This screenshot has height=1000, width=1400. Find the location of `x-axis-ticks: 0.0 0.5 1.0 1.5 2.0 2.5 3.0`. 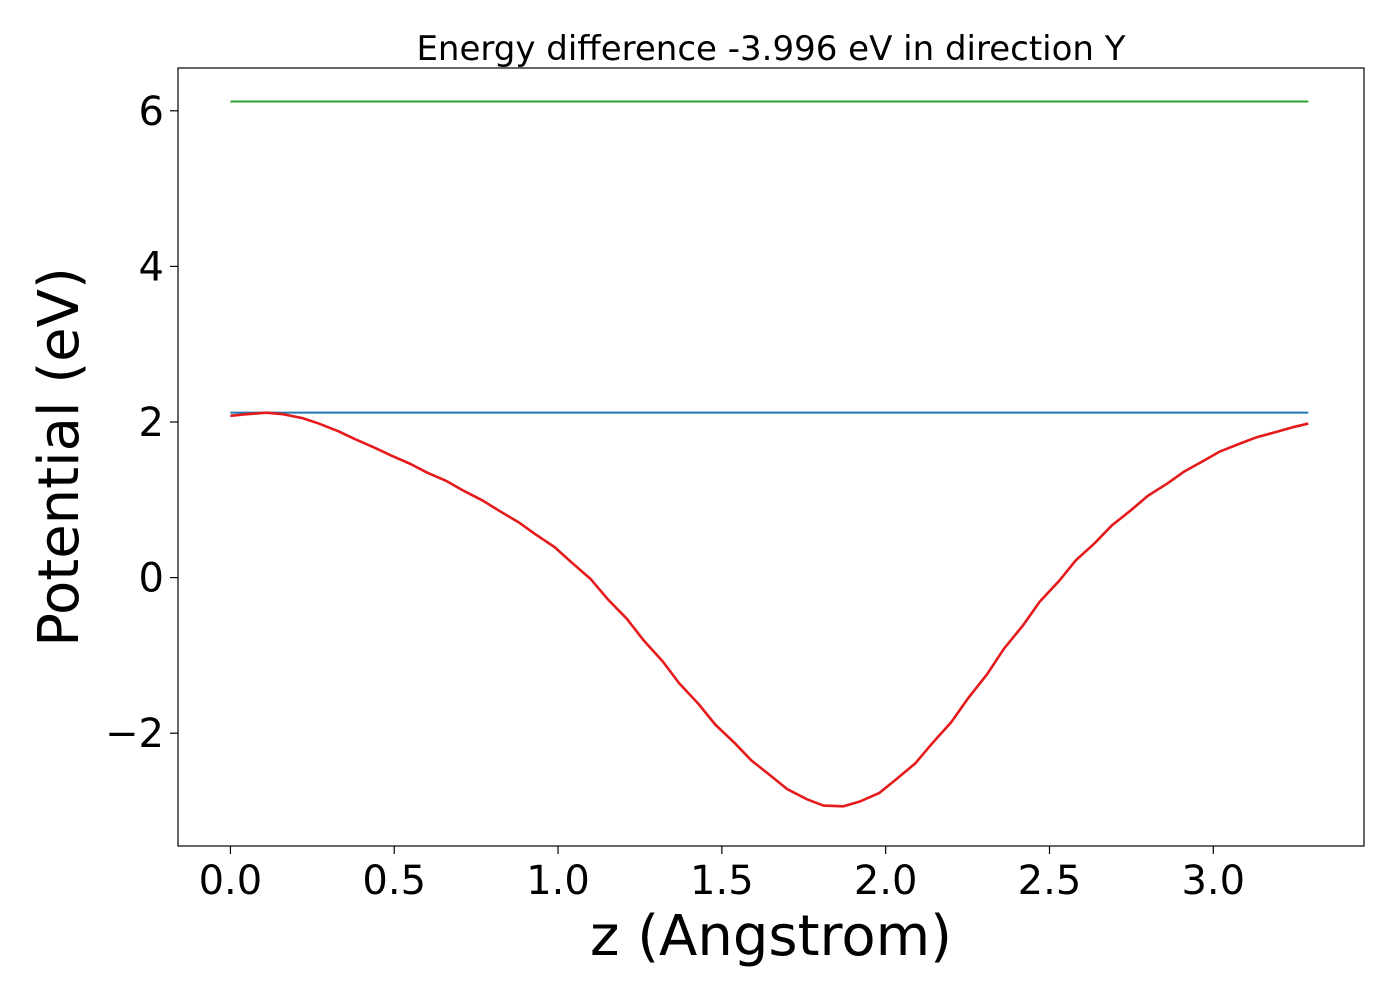

x-axis-ticks: 0.0 0.5 1.0 1.5 2.0 2.5 3.0 is located at coordinates (722, 875).